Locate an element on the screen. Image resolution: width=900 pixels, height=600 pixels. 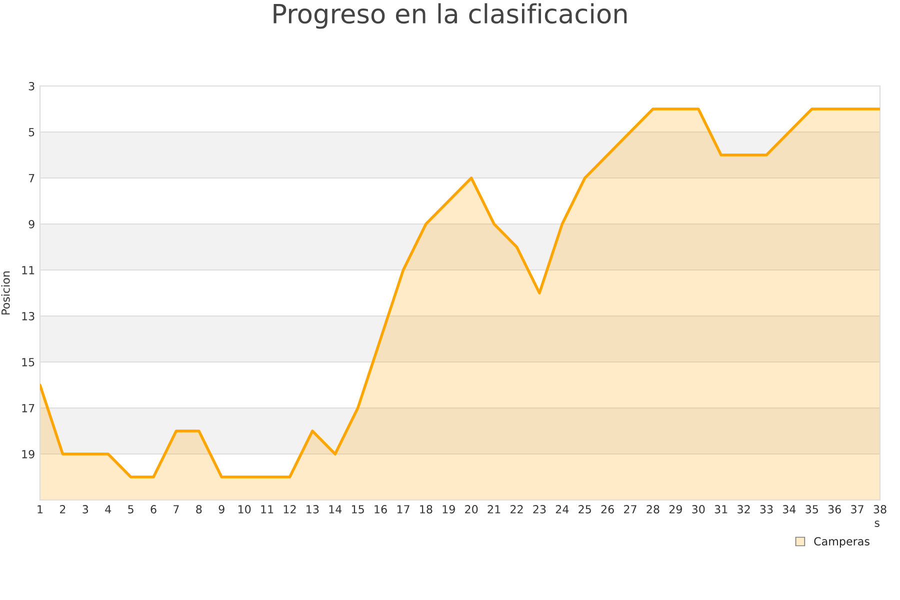
x-tick-label: 32 is located at coordinates (744, 509).